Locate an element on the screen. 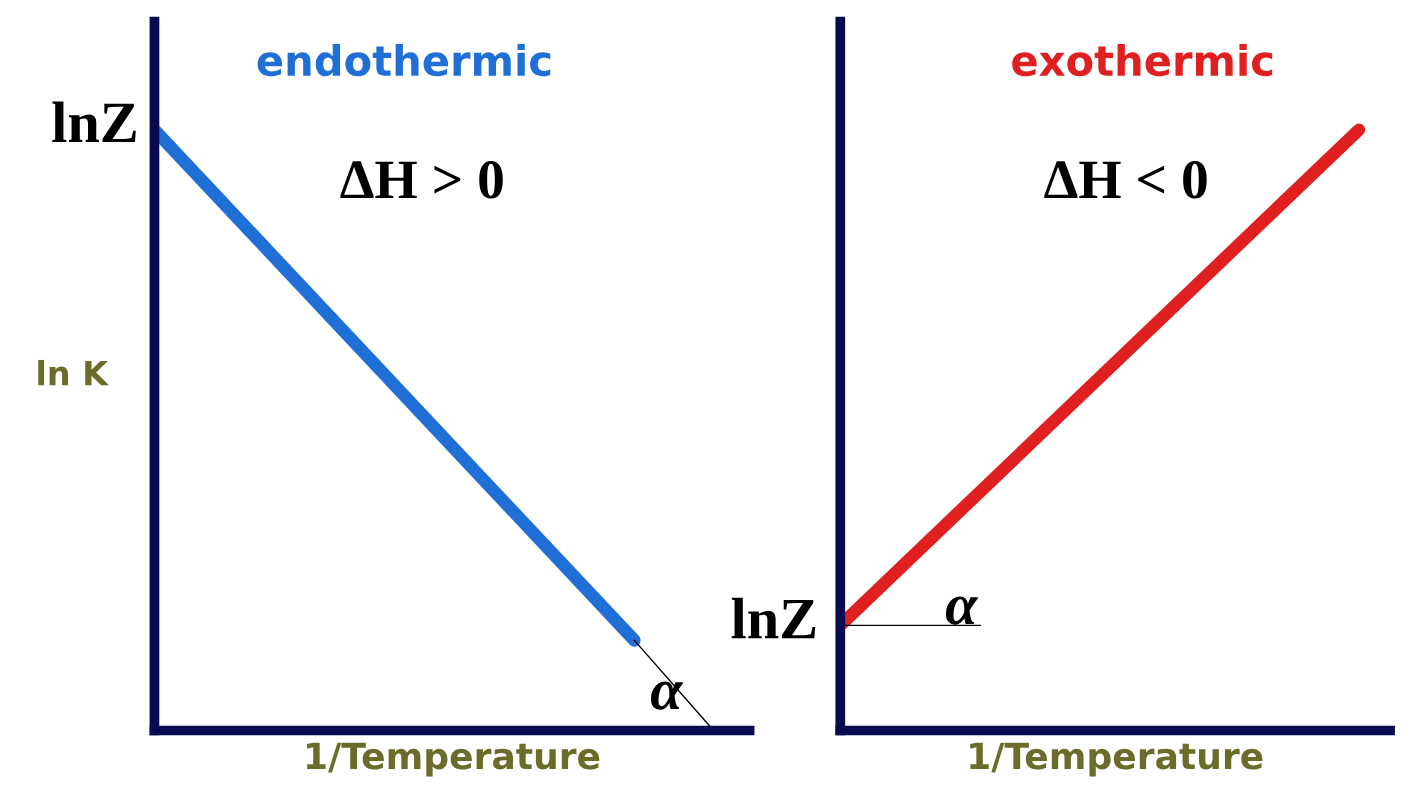  y-axis-title: ln K is located at coordinates (74, 372).